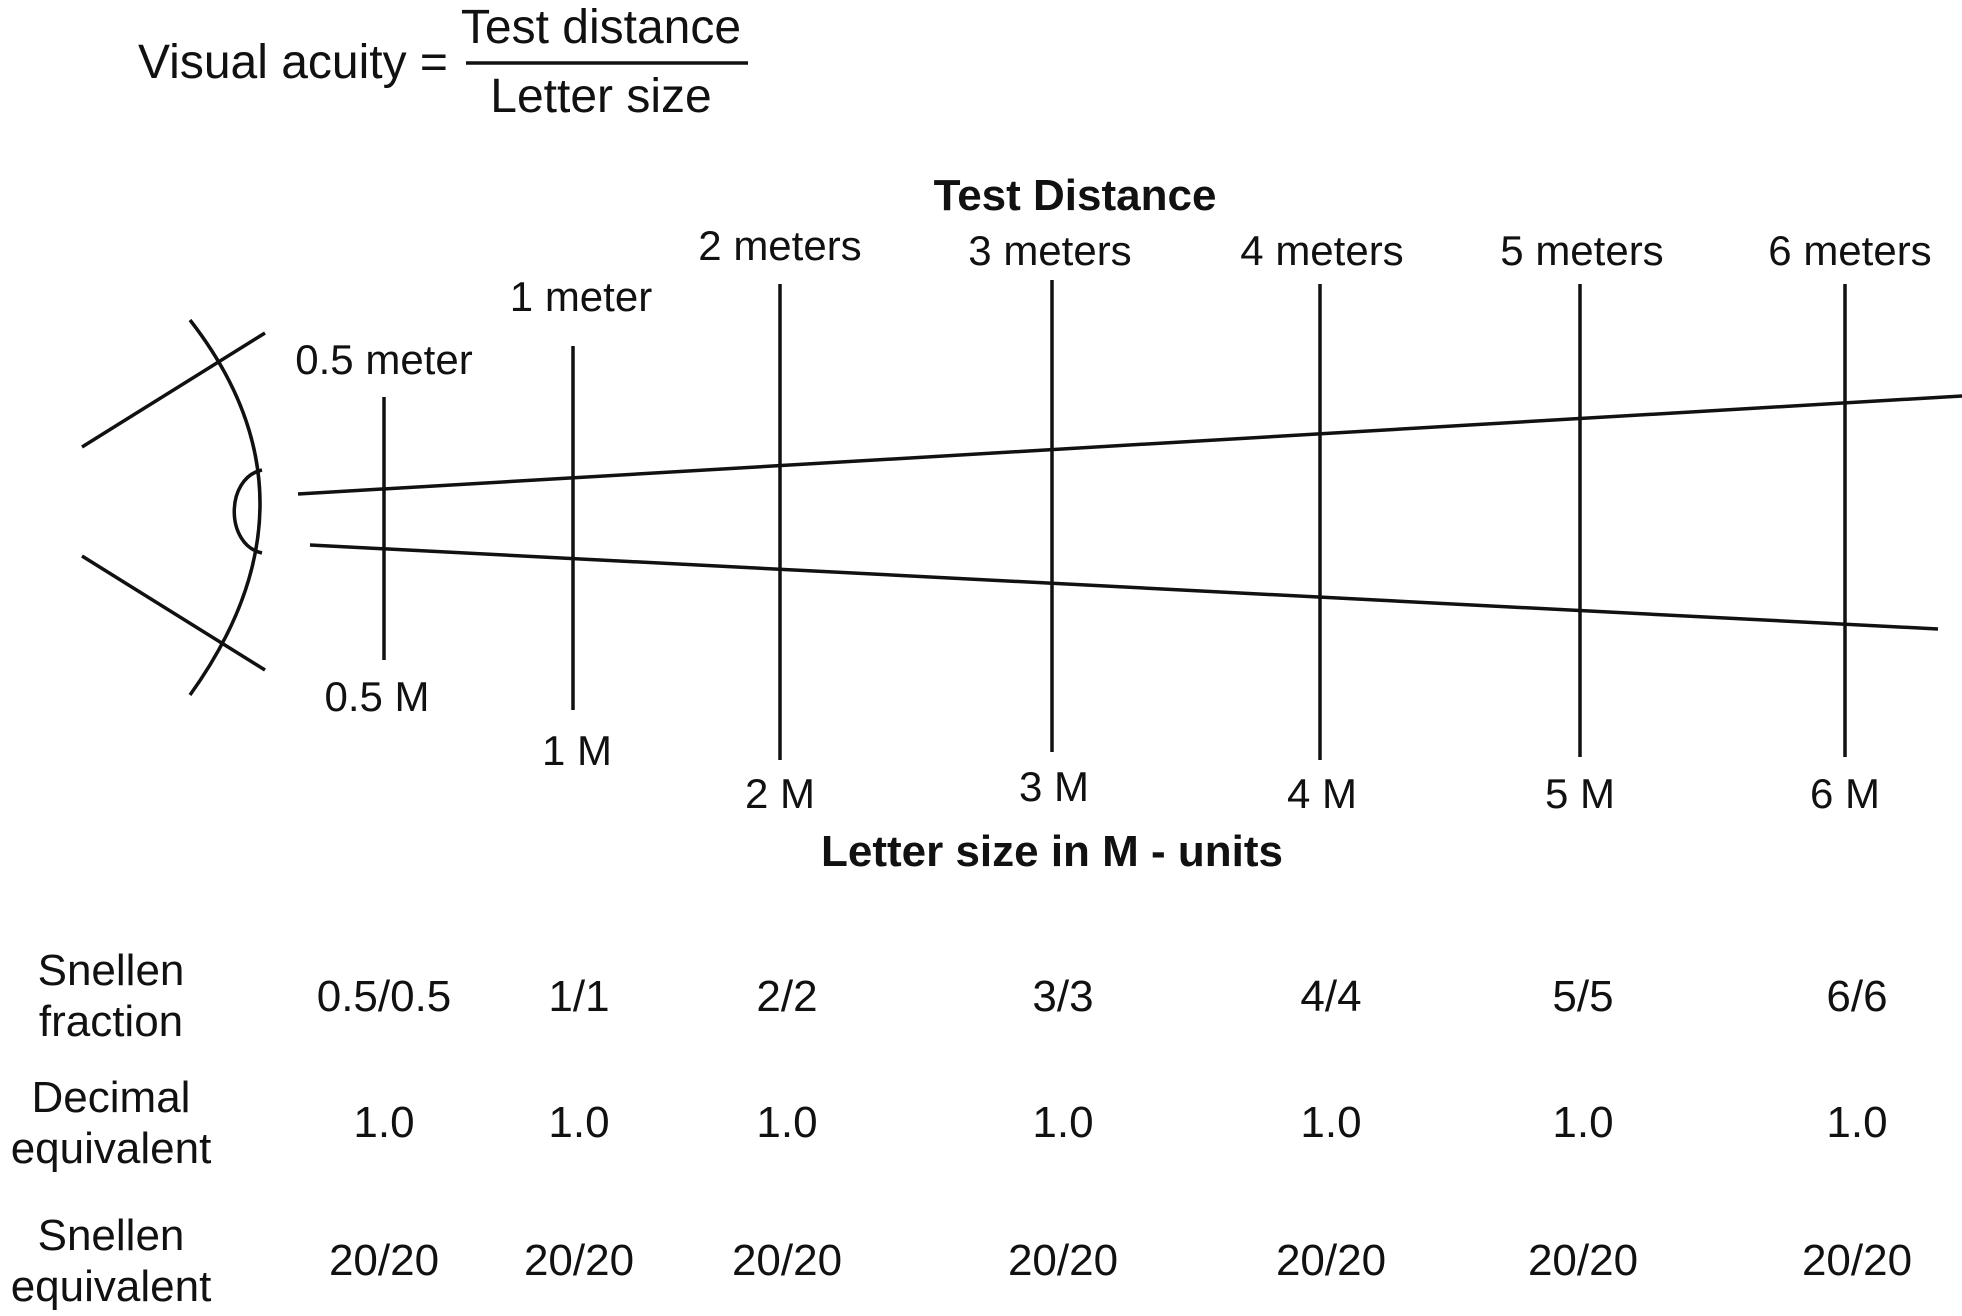 The image size is (1962, 1316). What do you see at coordinates (1330, 996) in the screenshot?
I see `table-cell: 4/4` at bounding box center [1330, 996].